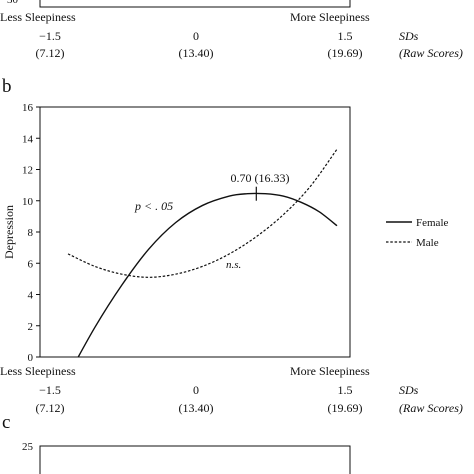  Describe the element at coordinates (431, 53) in the screenshot. I see `panel-a-raw-label: (Raw Scores)` at that location.